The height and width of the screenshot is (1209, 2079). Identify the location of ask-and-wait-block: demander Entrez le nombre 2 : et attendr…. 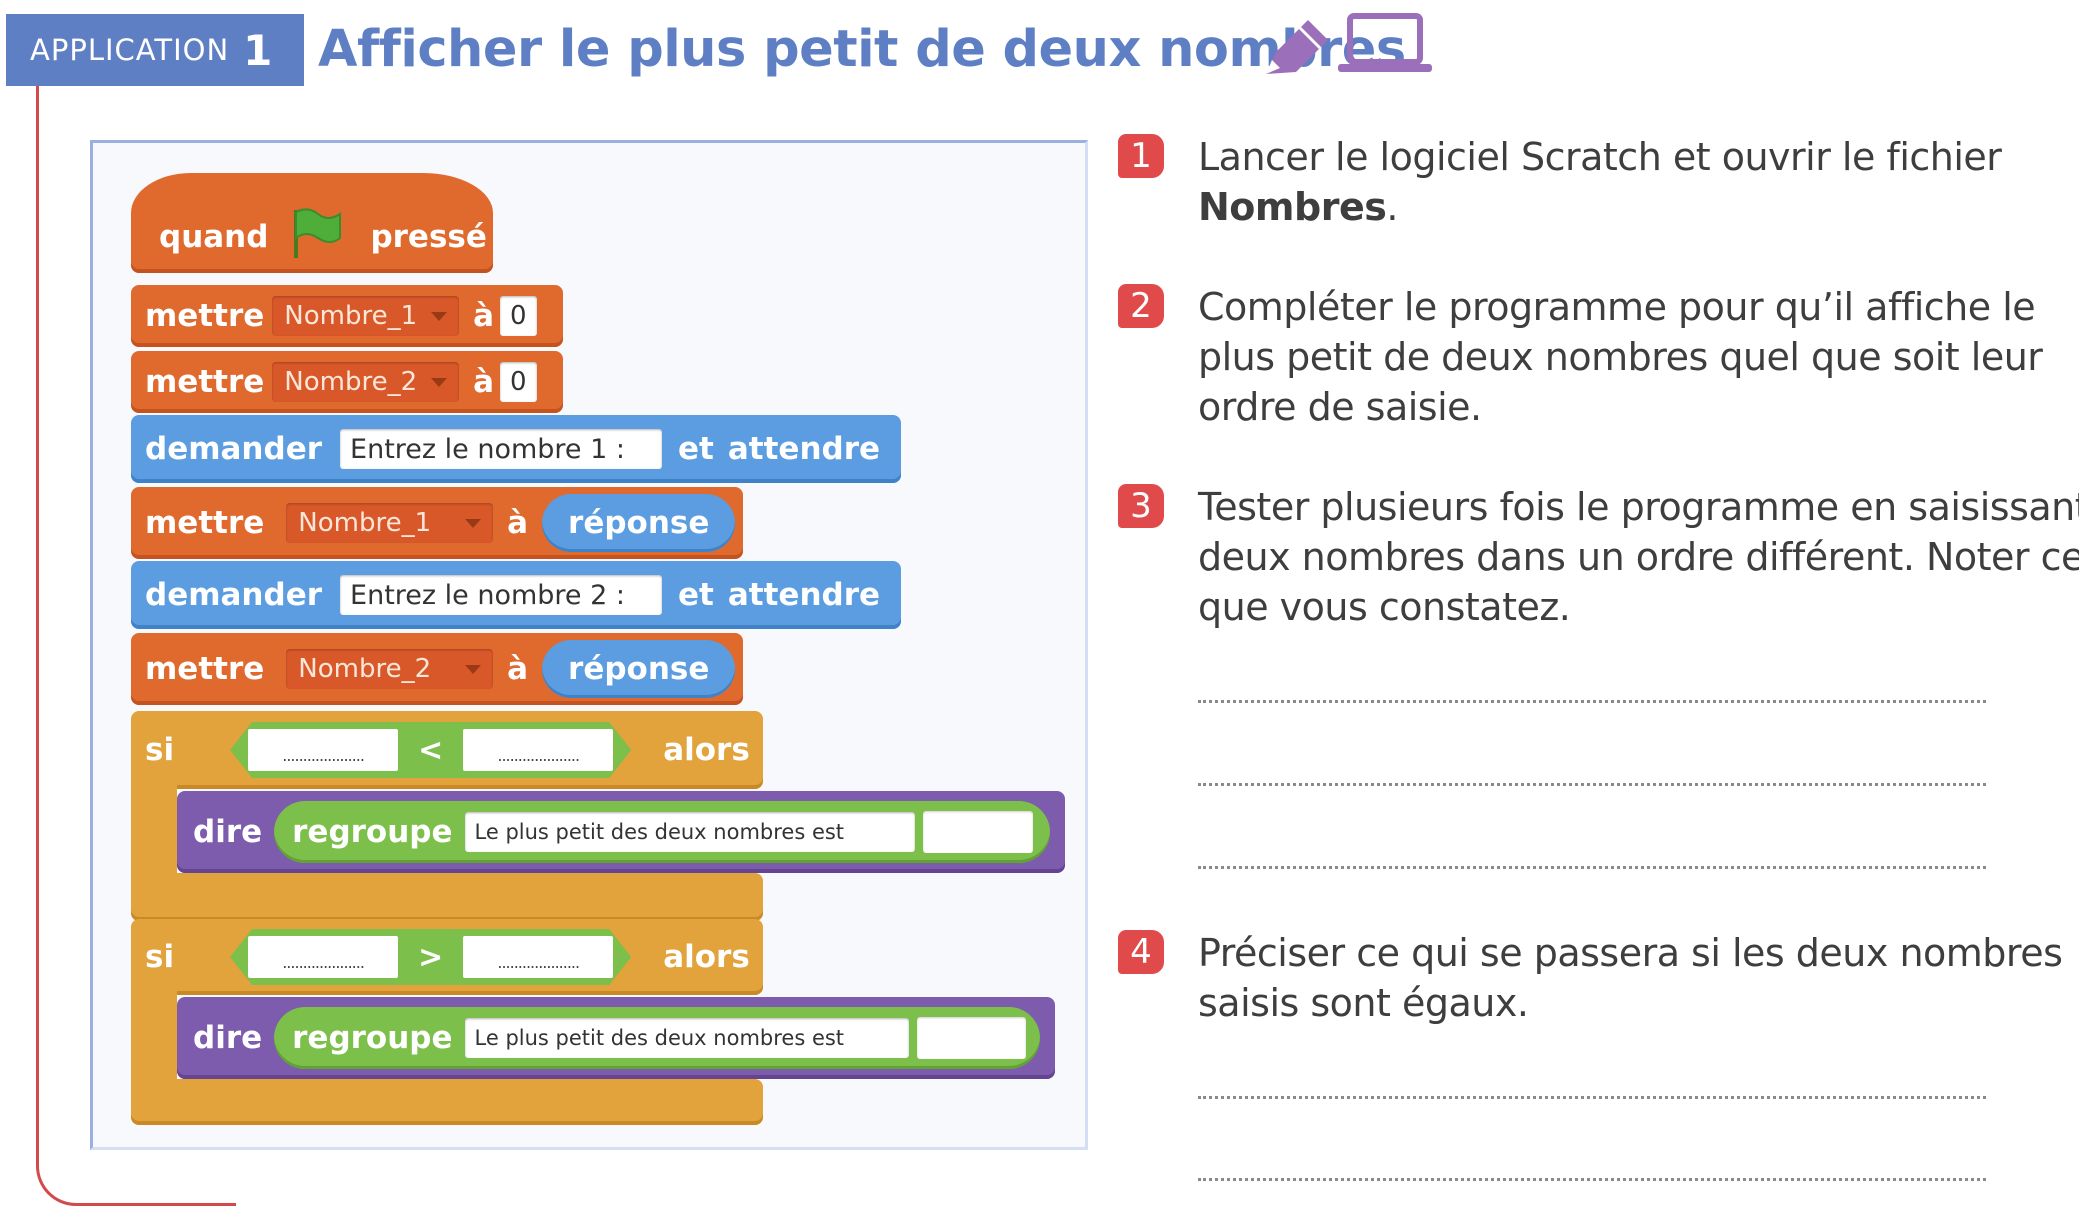
(516, 595).